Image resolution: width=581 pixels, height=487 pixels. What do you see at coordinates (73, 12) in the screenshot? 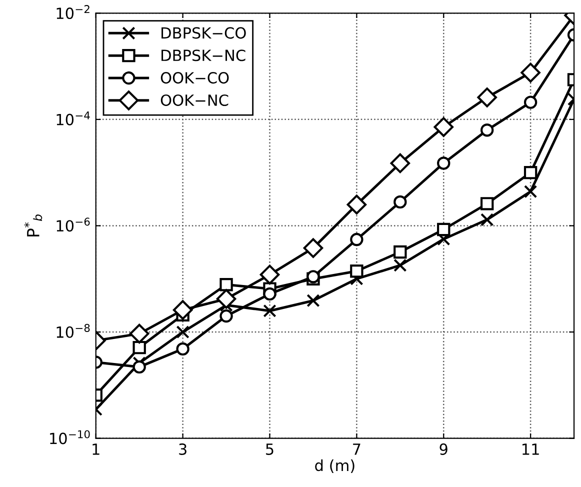
I see `y-tick-label: 10$^{−2}$` at bounding box center [73, 12].